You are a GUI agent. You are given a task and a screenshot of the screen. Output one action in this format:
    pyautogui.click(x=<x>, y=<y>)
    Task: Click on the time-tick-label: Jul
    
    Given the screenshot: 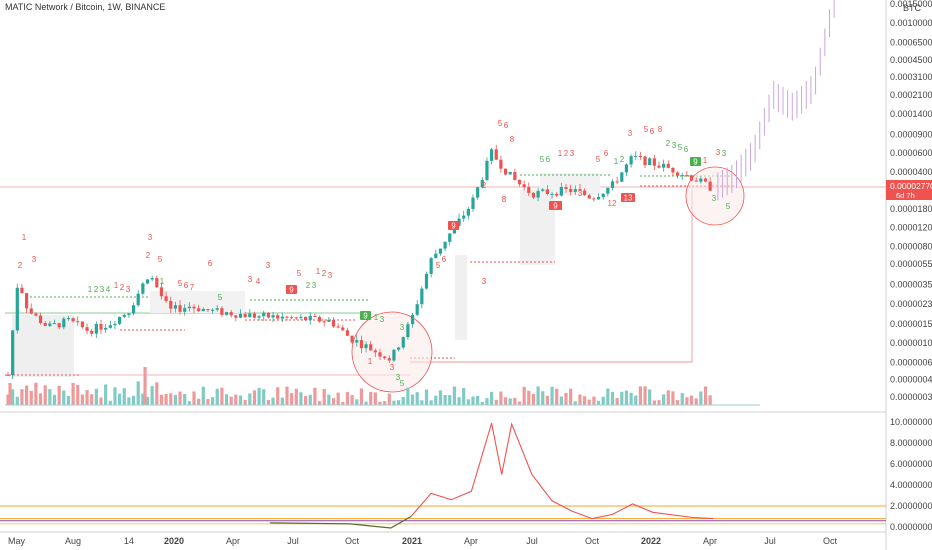 What is the action you would take?
    pyautogui.click(x=532, y=541)
    